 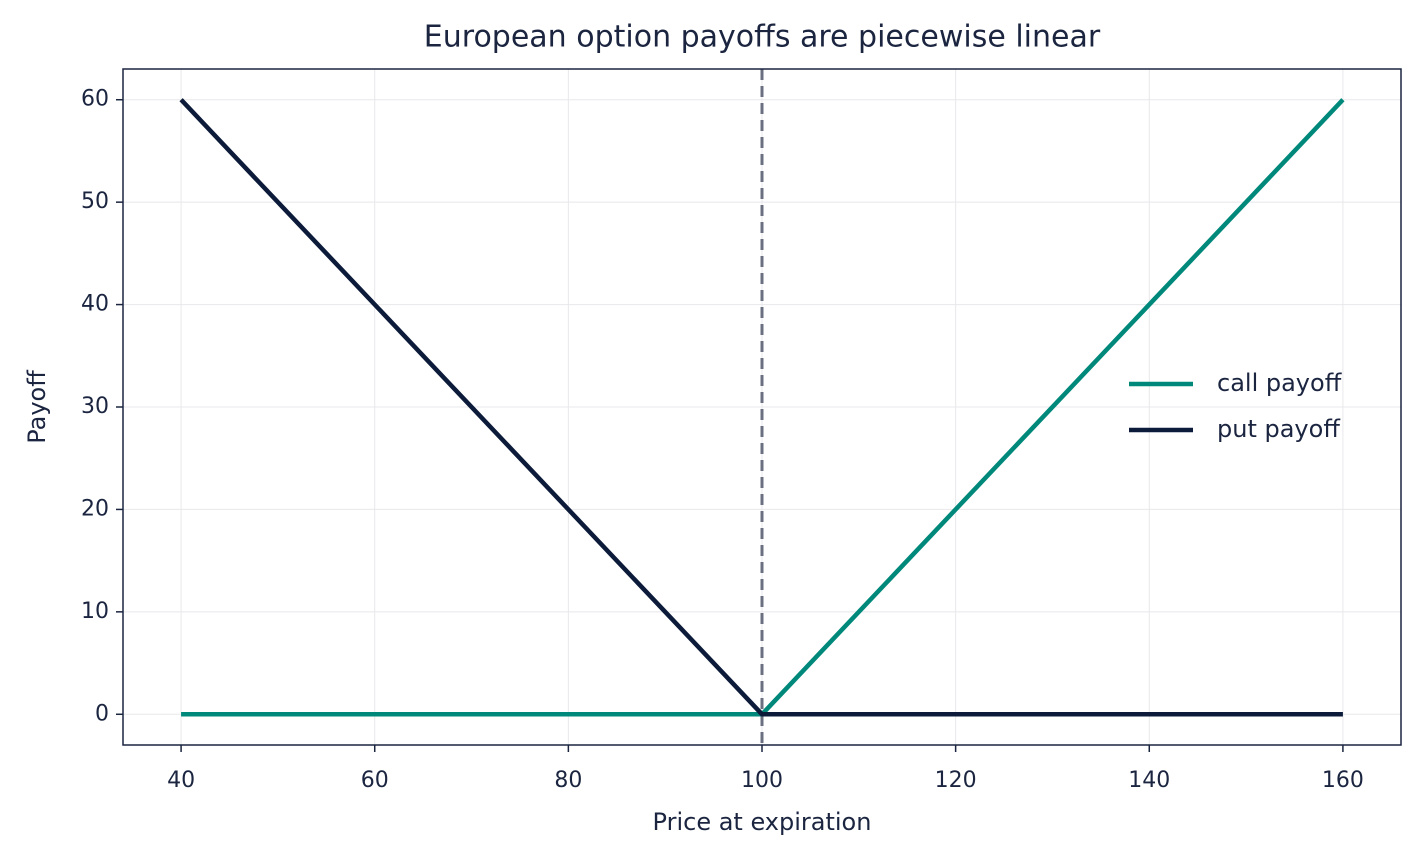 I want to click on legend-label: put payoff, so click(x=1278, y=429).